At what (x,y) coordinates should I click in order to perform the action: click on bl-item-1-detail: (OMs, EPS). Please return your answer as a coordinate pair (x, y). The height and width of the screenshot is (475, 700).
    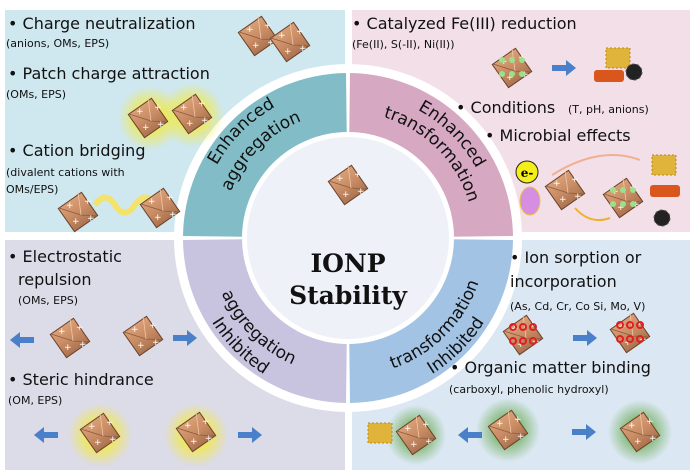
    Looking at the image, I should click on (48, 300).